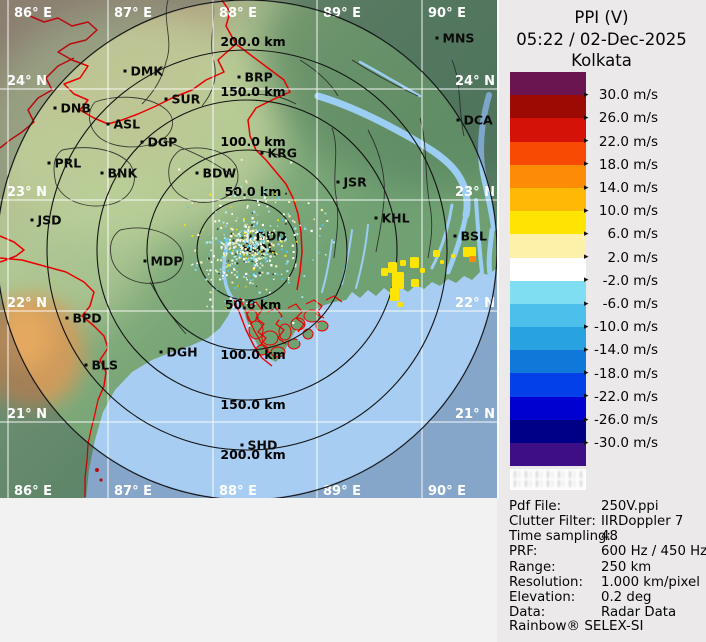 The height and width of the screenshot is (642, 706). I want to click on scan-timestamp: 05:22 / 02-Dec-2025, so click(601, 39).